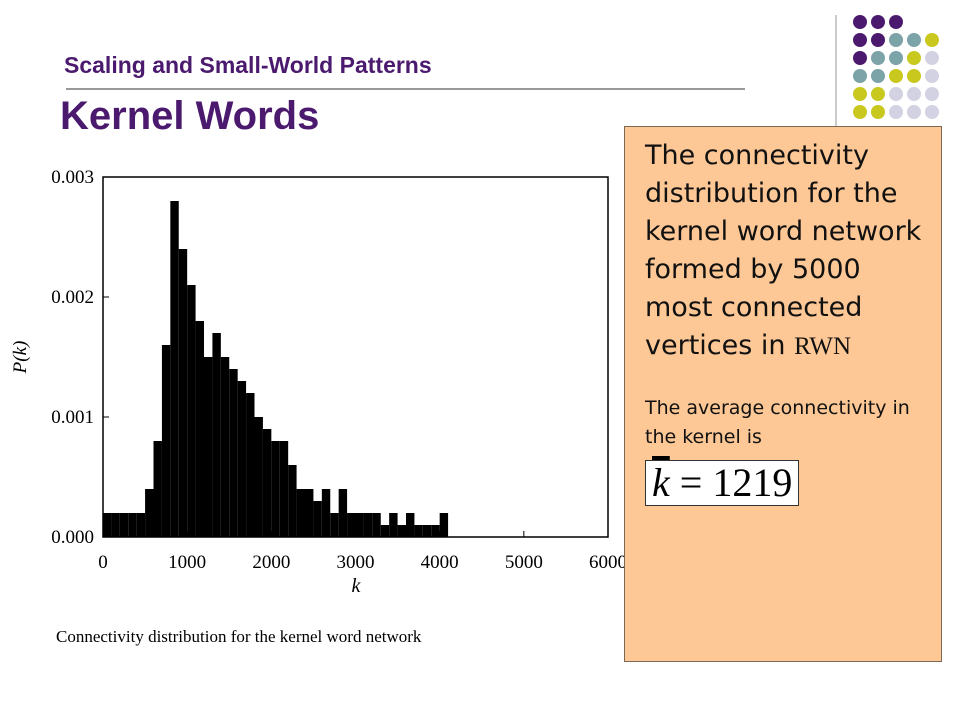 This screenshot has height=720, width=960. Describe the element at coordinates (72, 537) in the screenshot. I see `y-tick-label: 0.000` at that location.